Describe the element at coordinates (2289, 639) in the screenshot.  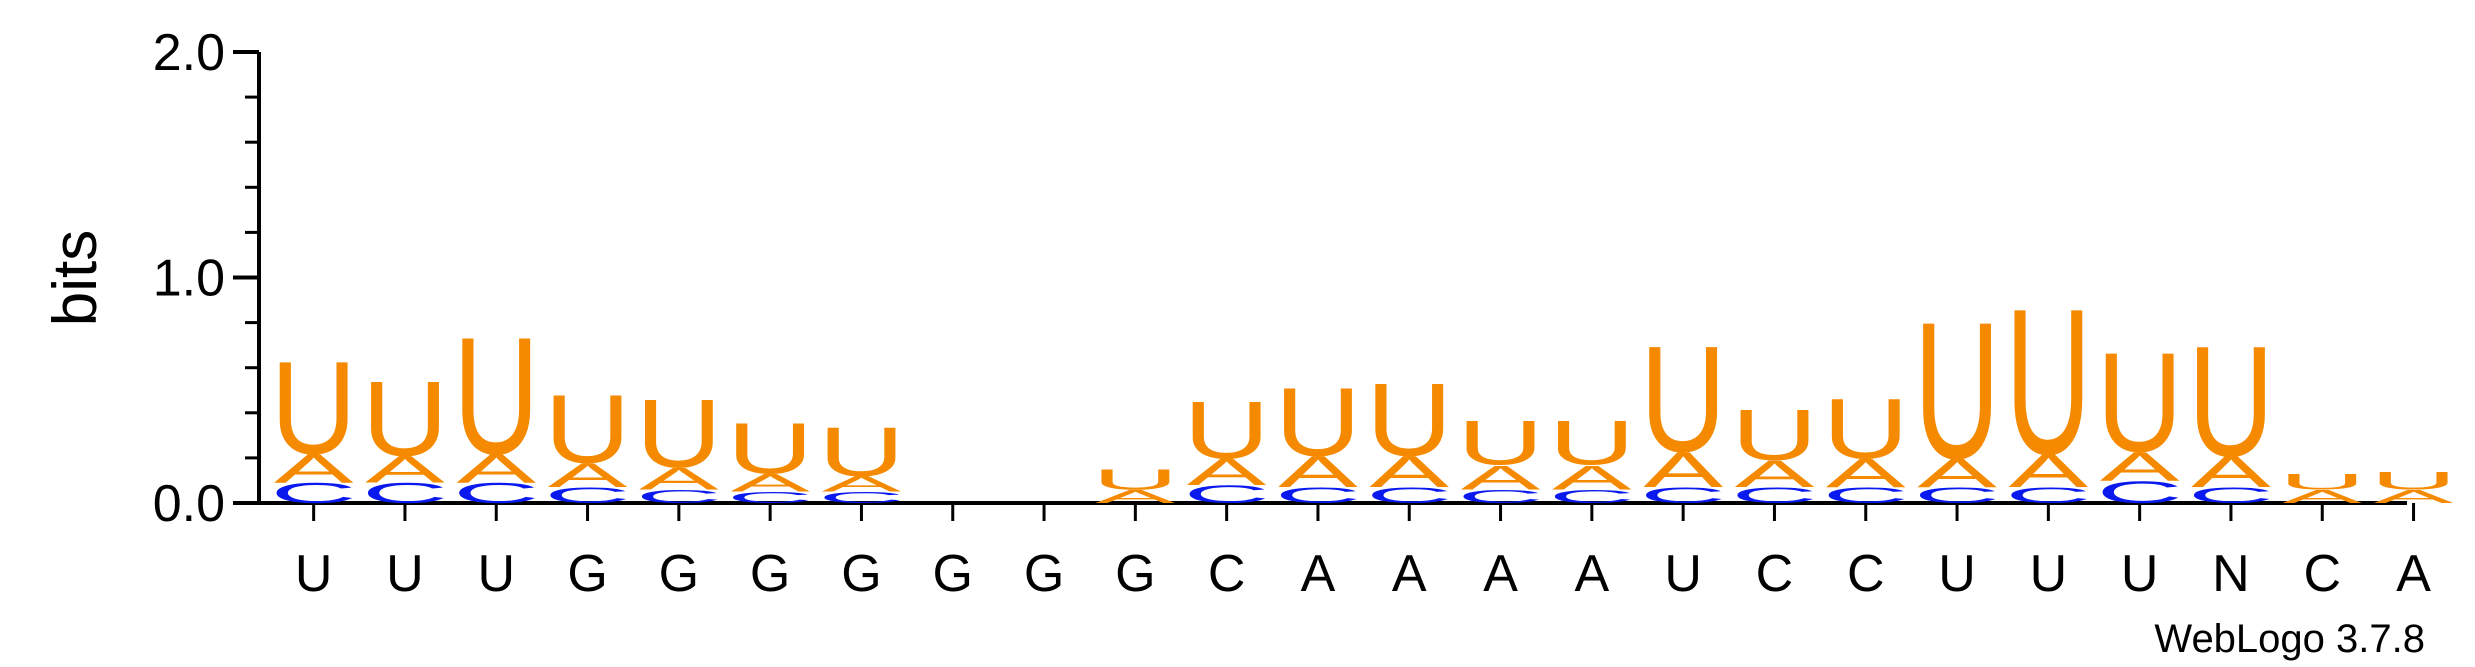
I see `weblogo-credit: WebLogo 3.7.8` at that location.